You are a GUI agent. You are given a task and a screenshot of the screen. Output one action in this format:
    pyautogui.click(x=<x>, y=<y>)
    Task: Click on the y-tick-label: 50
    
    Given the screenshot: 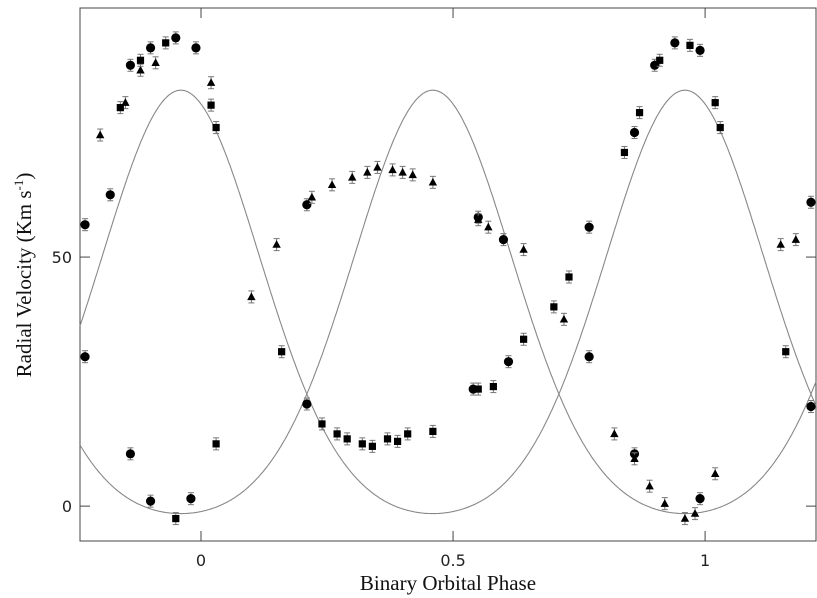 What is the action you would take?
    pyautogui.click(x=62, y=257)
    